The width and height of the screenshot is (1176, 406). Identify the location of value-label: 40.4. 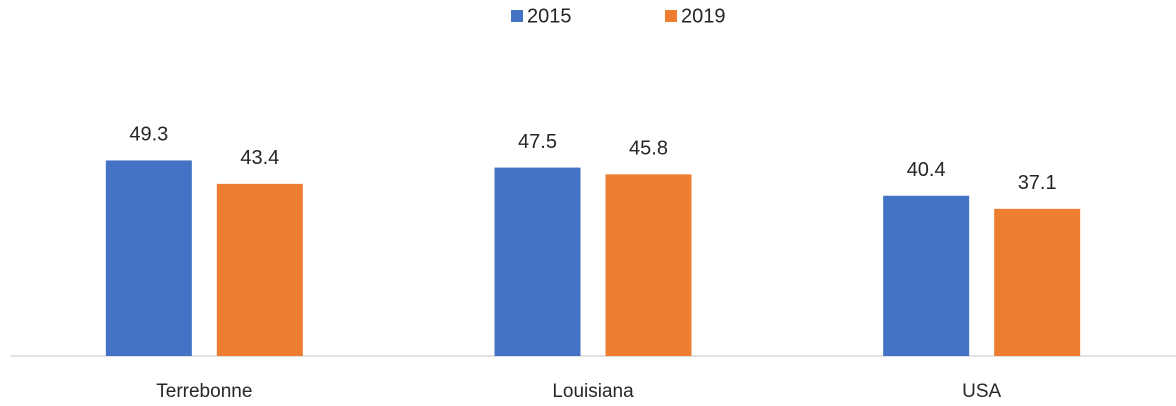
(926, 170).